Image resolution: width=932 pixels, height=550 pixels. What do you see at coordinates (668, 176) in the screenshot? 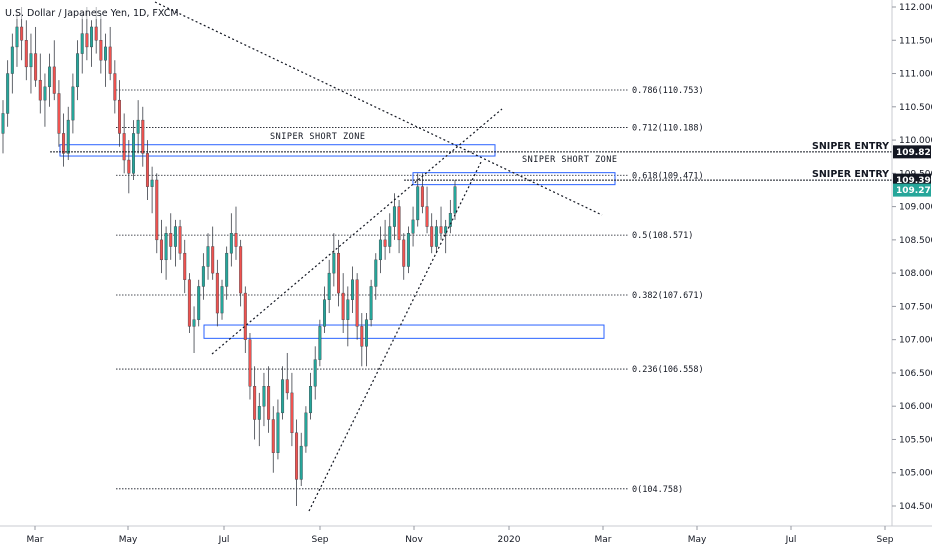
I see `fib-level-label: 0.618(109.471)` at bounding box center [668, 176].